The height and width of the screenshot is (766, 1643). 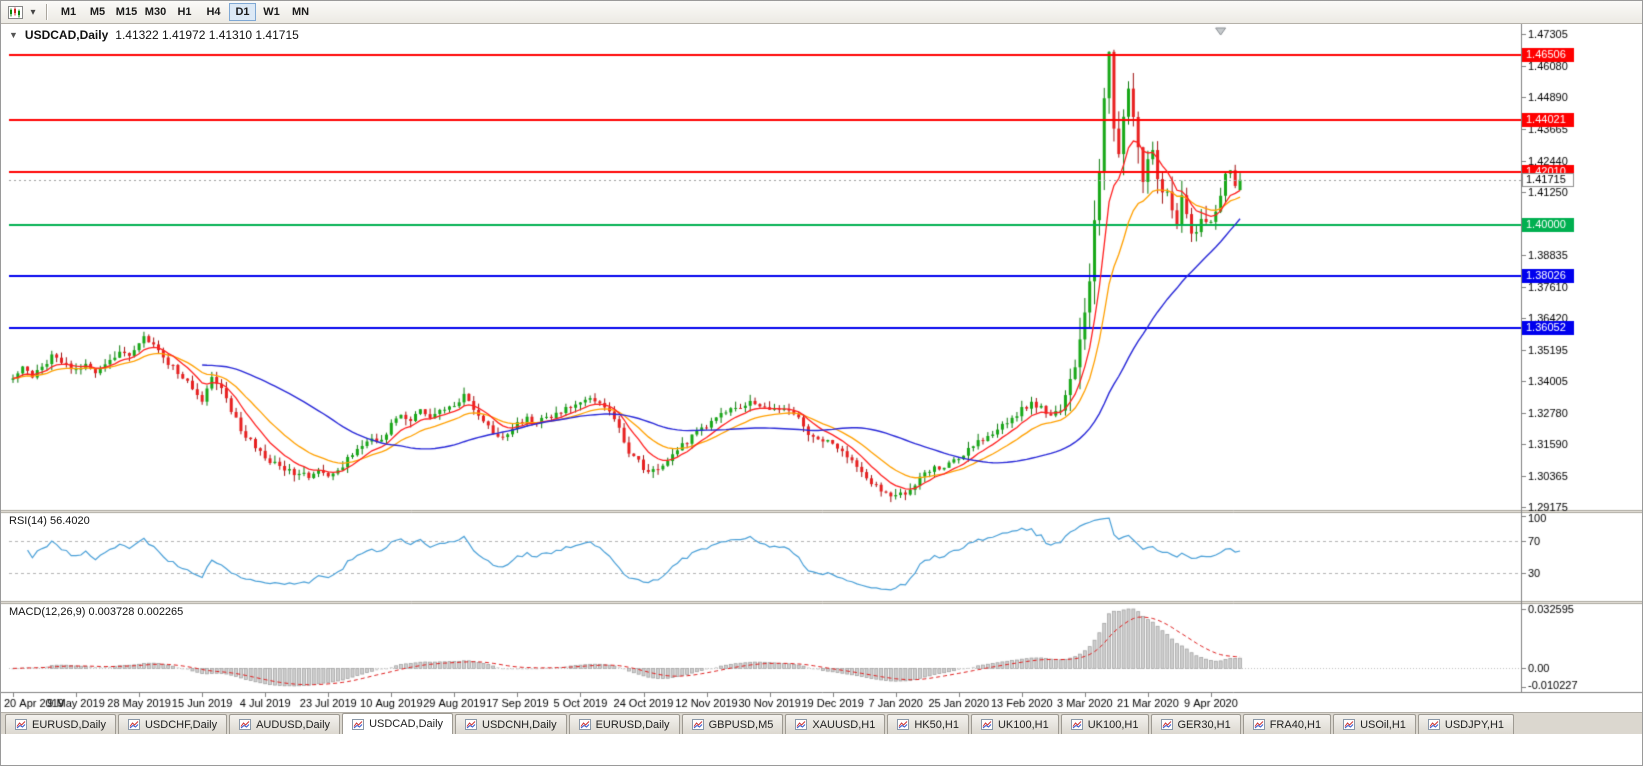 I want to click on timeframe-buttons-group: M1 M5 M15 M30 H1 H4 D1 W1 MN, so click(x=184, y=12).